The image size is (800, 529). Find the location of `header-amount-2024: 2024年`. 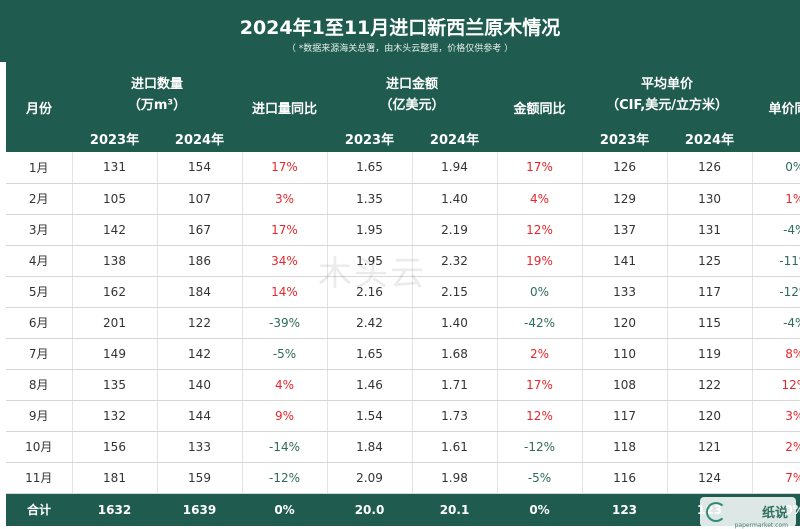

header-amount-2024: 2024年 is located at coordinates (455, 138).